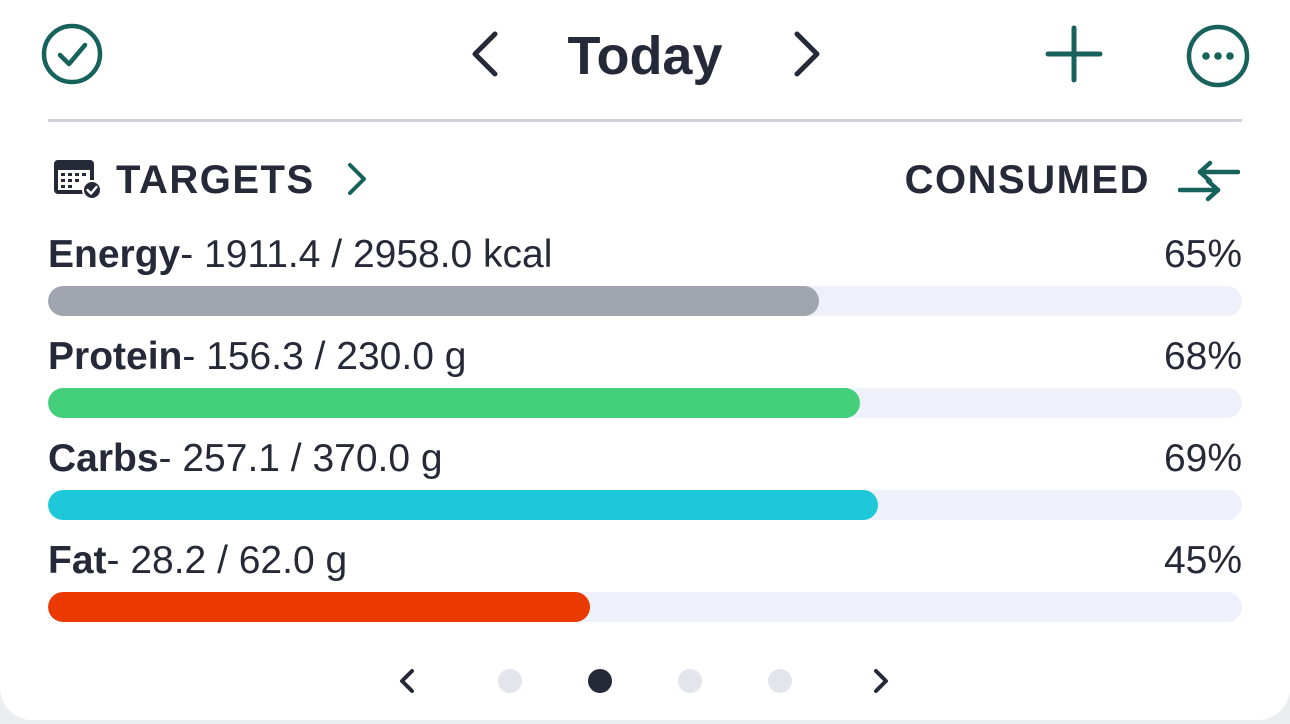 Image resolution: width=1290 pixels, height=724 pixels. What do you see at coordinates (645, 180) in the screenshot?
I see `targets-row: TARGETS CONSUMED` at bounding box center [645, 180].